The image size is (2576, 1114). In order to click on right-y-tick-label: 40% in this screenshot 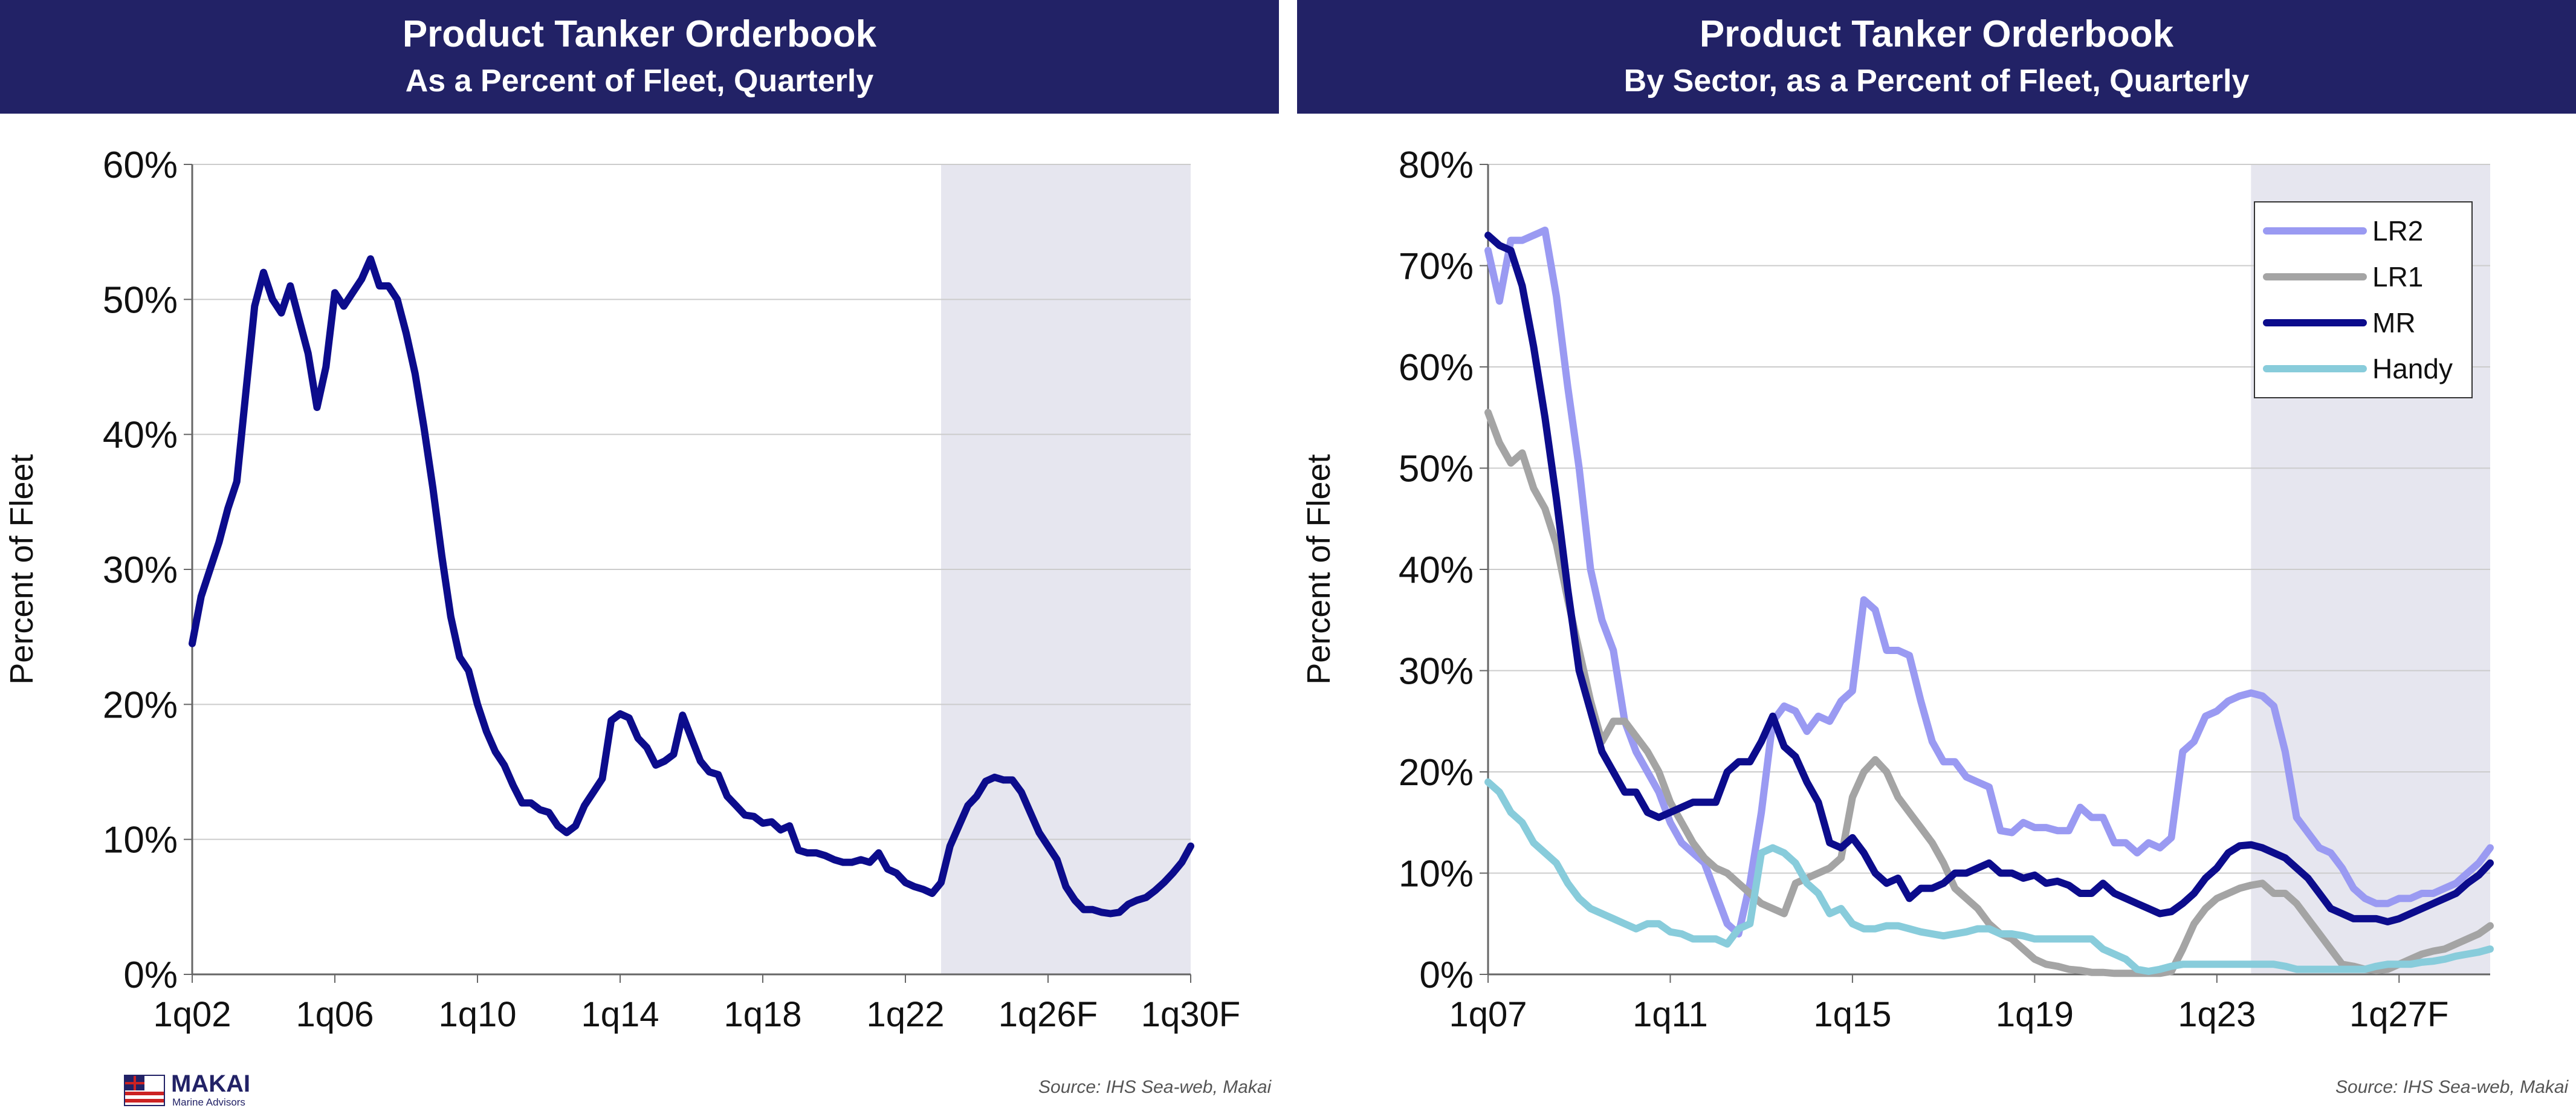, I will do `click(1436, 570)`.